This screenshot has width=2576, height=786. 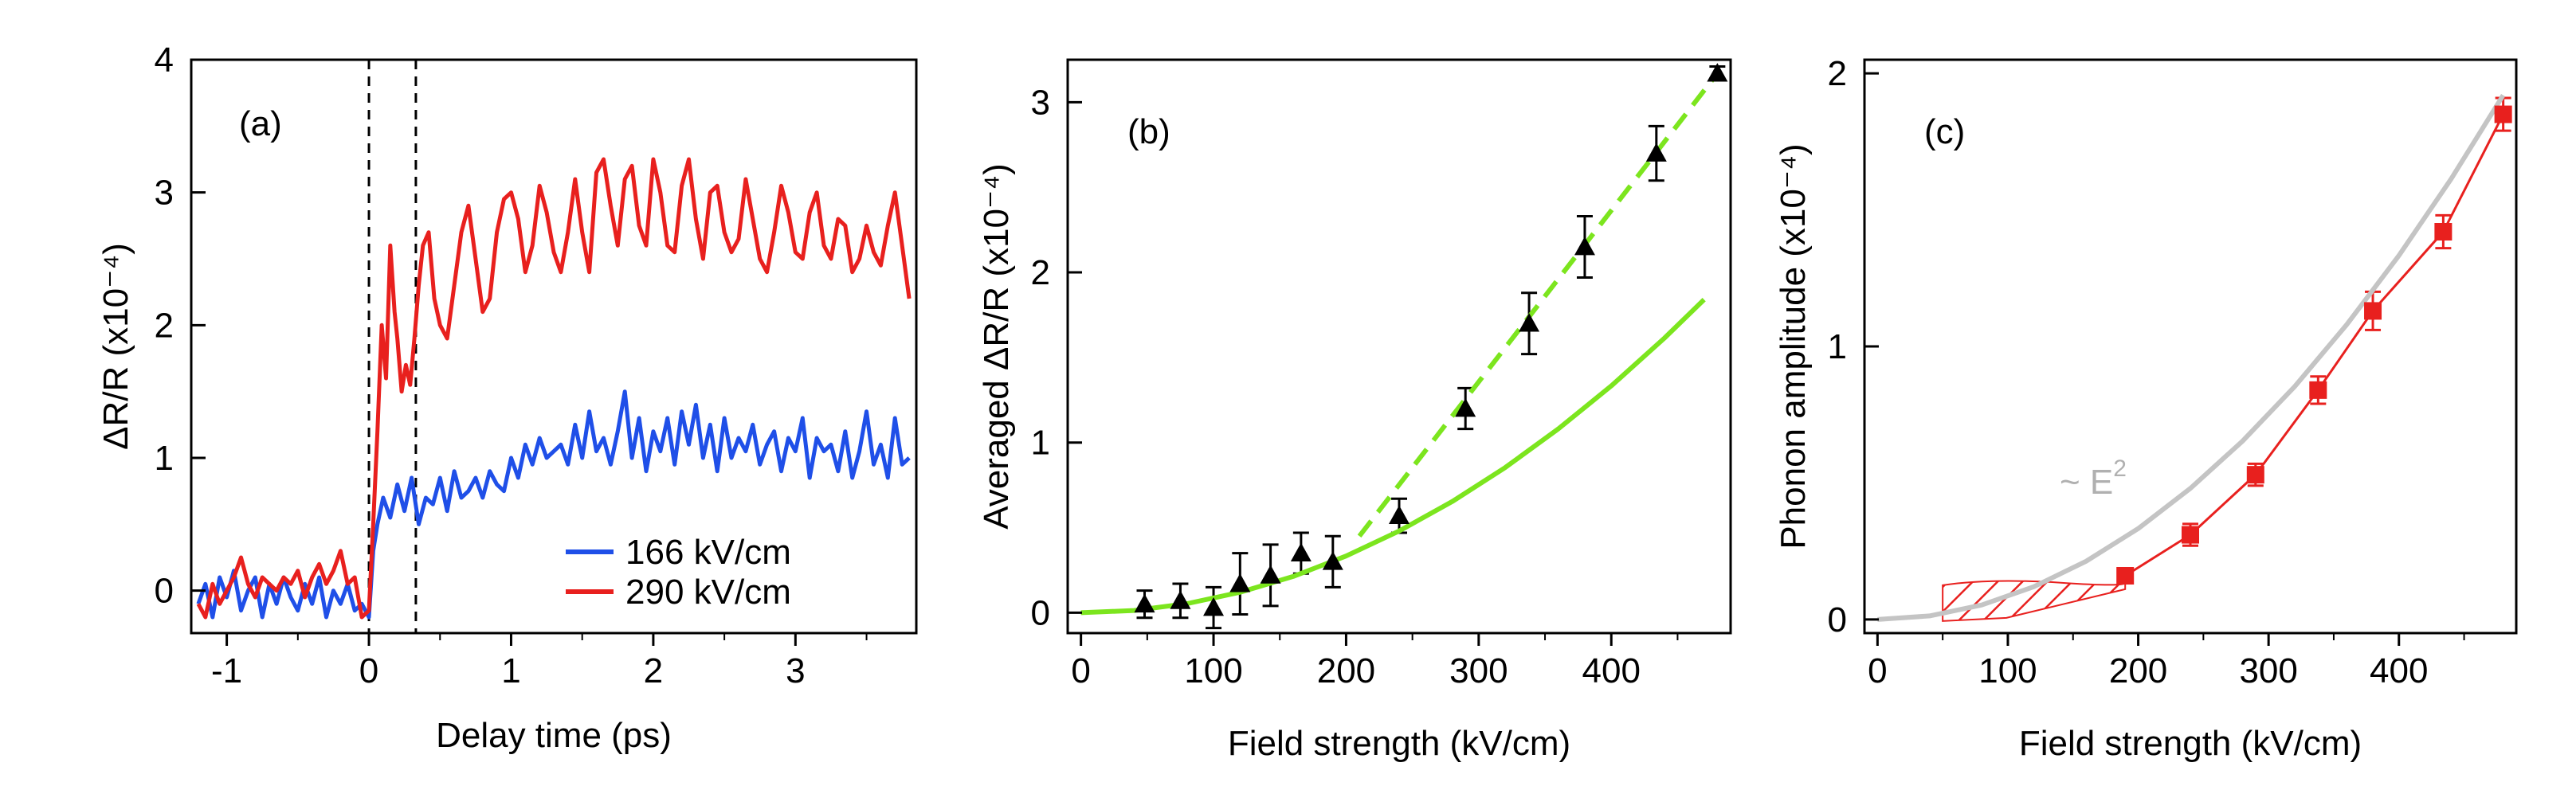 I want to click on panel-b-xticks: 0 100 200 300 400, so click(x=1375, y=661).